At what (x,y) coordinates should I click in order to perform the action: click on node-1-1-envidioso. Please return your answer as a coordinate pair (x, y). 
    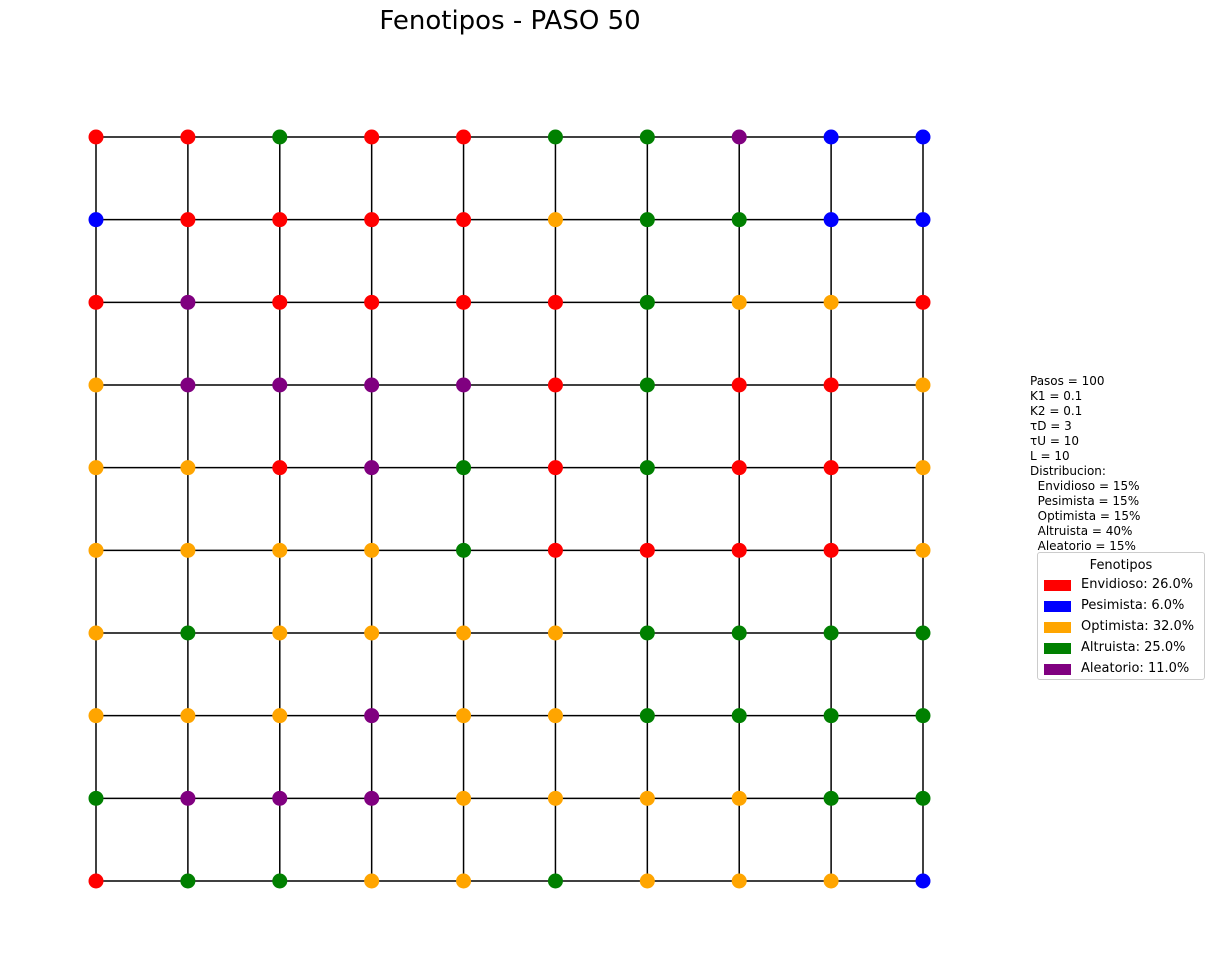
    Looking at the image, I should click on (188, 220).